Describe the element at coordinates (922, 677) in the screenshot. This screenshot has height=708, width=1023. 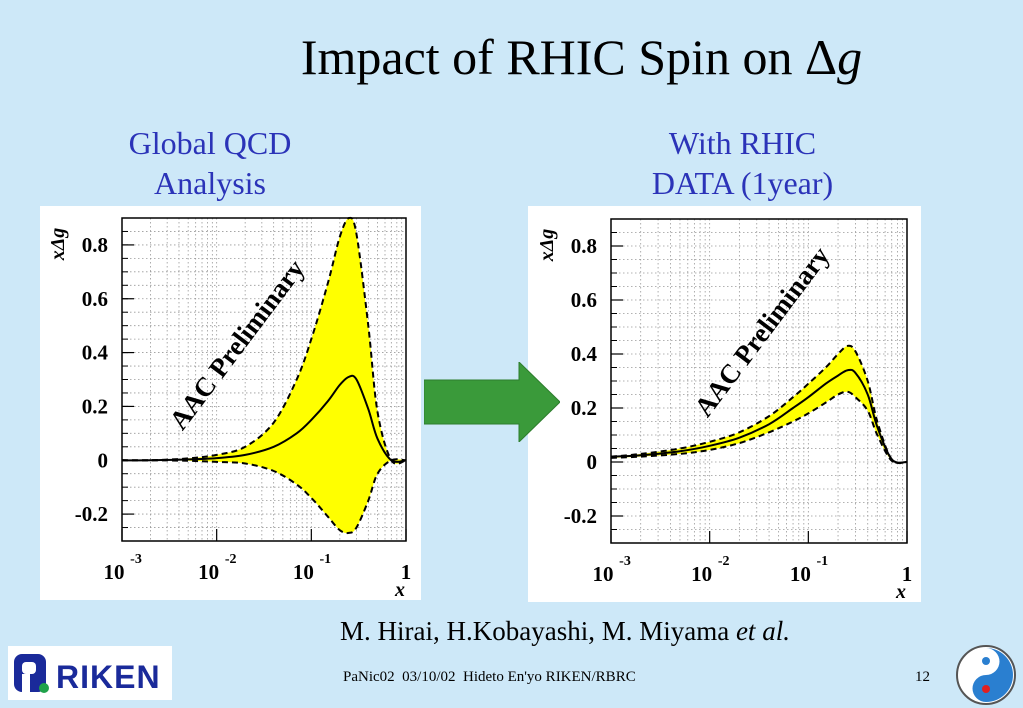
I see `page-number: 12` at that location.